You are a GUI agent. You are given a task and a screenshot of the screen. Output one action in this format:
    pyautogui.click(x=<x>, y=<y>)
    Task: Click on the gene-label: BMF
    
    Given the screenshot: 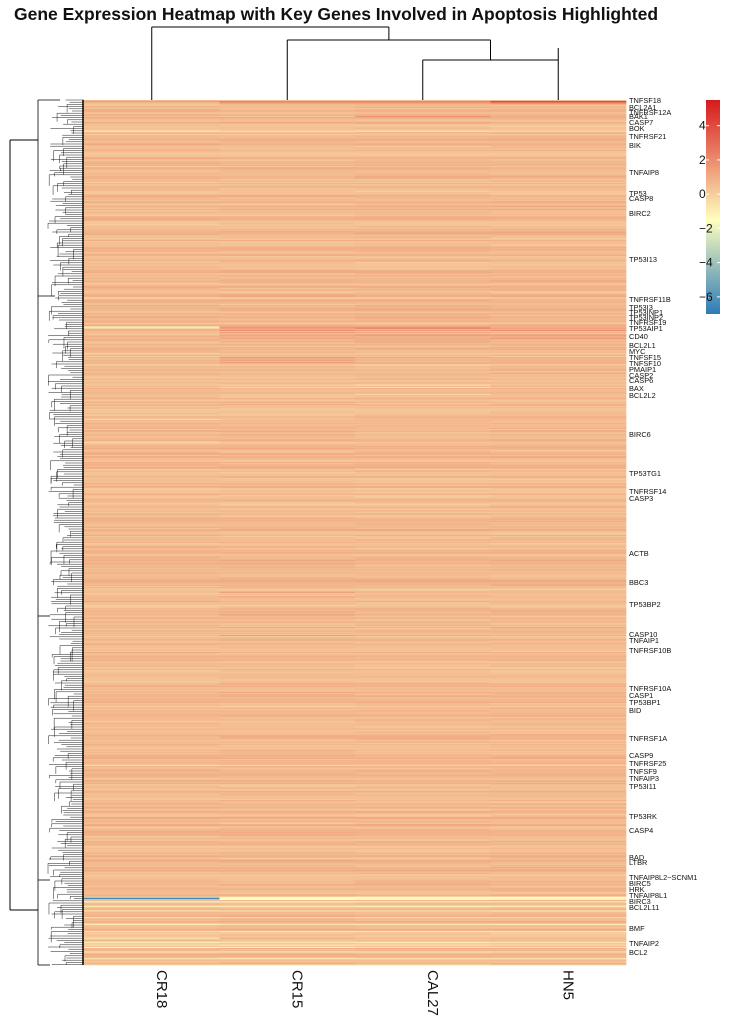 What is the action you would take?
    pyautogui.click(x=637, y=928)
    